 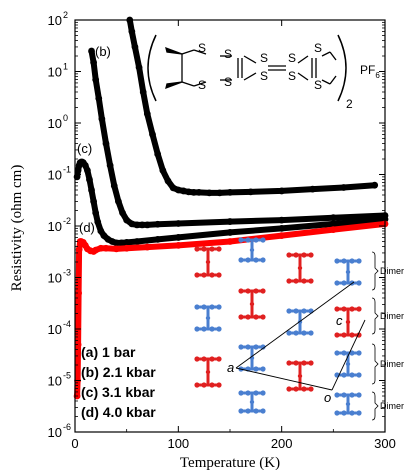 I want to click on structure-subscript: 2, so click(x=349, y=104).